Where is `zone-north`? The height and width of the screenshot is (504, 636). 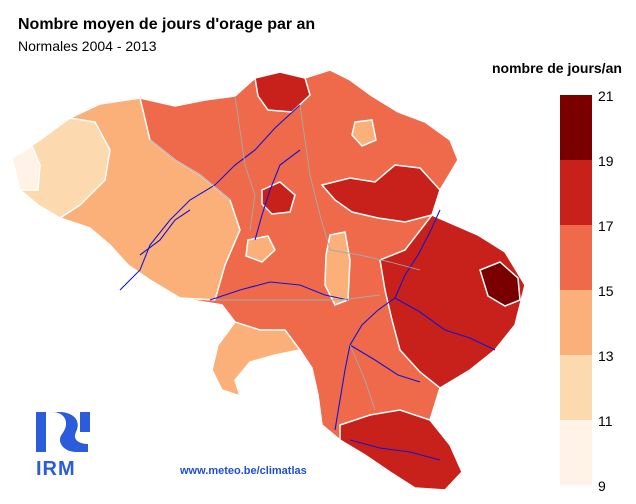
zone-north is located at coordinates (282, 92).